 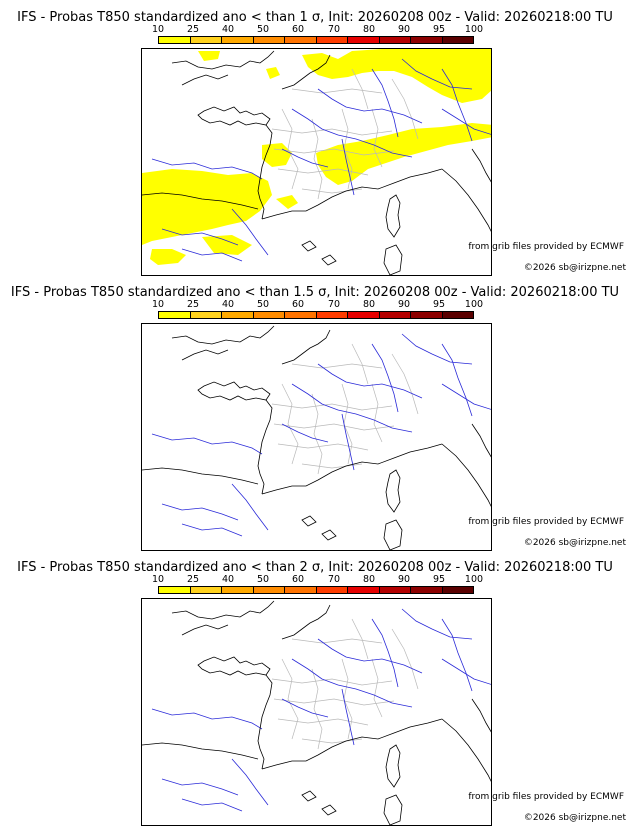 What do you see at coordinates (318, 29) in the screenshot?
I see `colorbar-labels: 10 25 40 50 60 70 80 90 95 100` at bounding box center [318, 29].